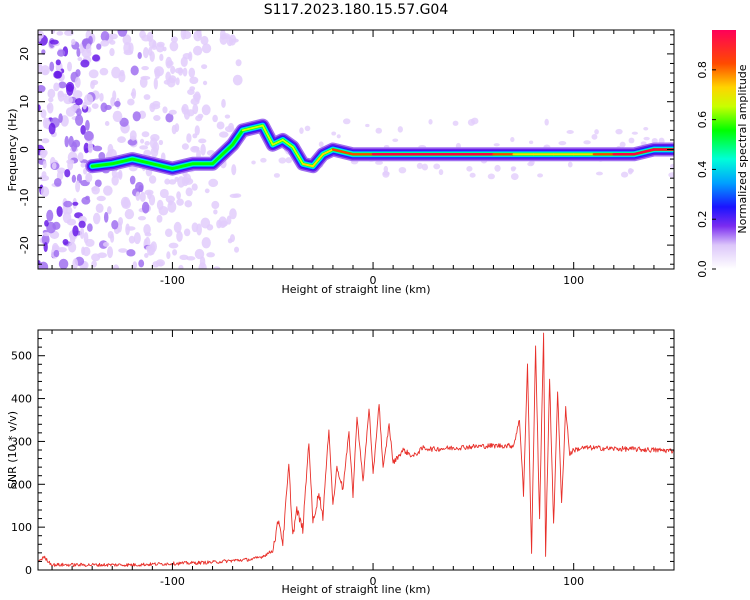  Describe the element at coordinates (24, 149) in the screenshot. I see `spectrogram-y-tick-label: 0` at that location.